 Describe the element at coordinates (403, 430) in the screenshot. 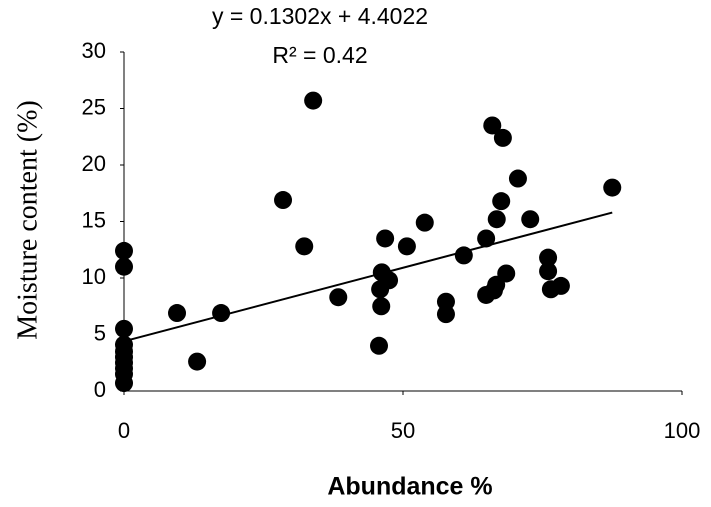

I see `x-tick-label: 50` at that location.